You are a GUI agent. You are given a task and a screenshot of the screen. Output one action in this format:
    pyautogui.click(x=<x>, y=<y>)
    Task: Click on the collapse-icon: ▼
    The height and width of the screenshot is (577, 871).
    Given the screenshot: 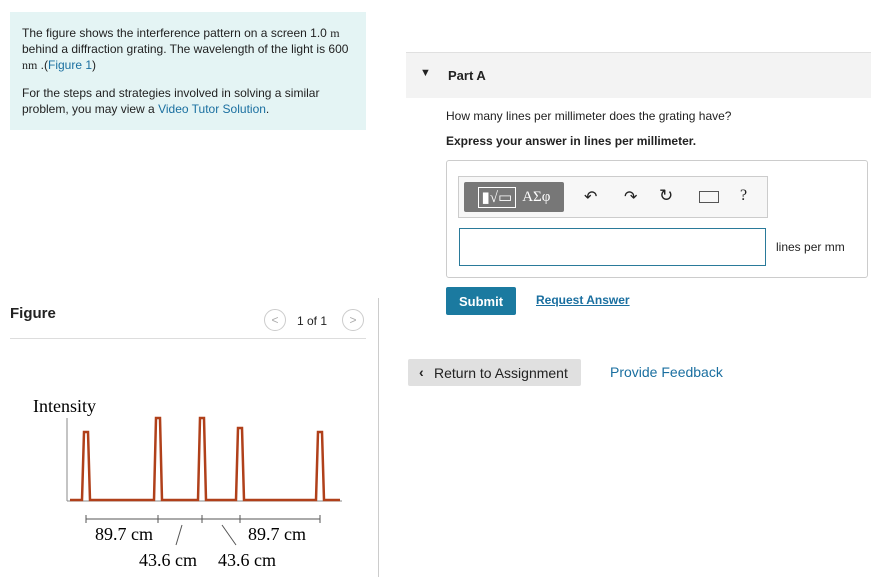 What is the action you would take?
    pyautogui.click(x=425, y=73)
    